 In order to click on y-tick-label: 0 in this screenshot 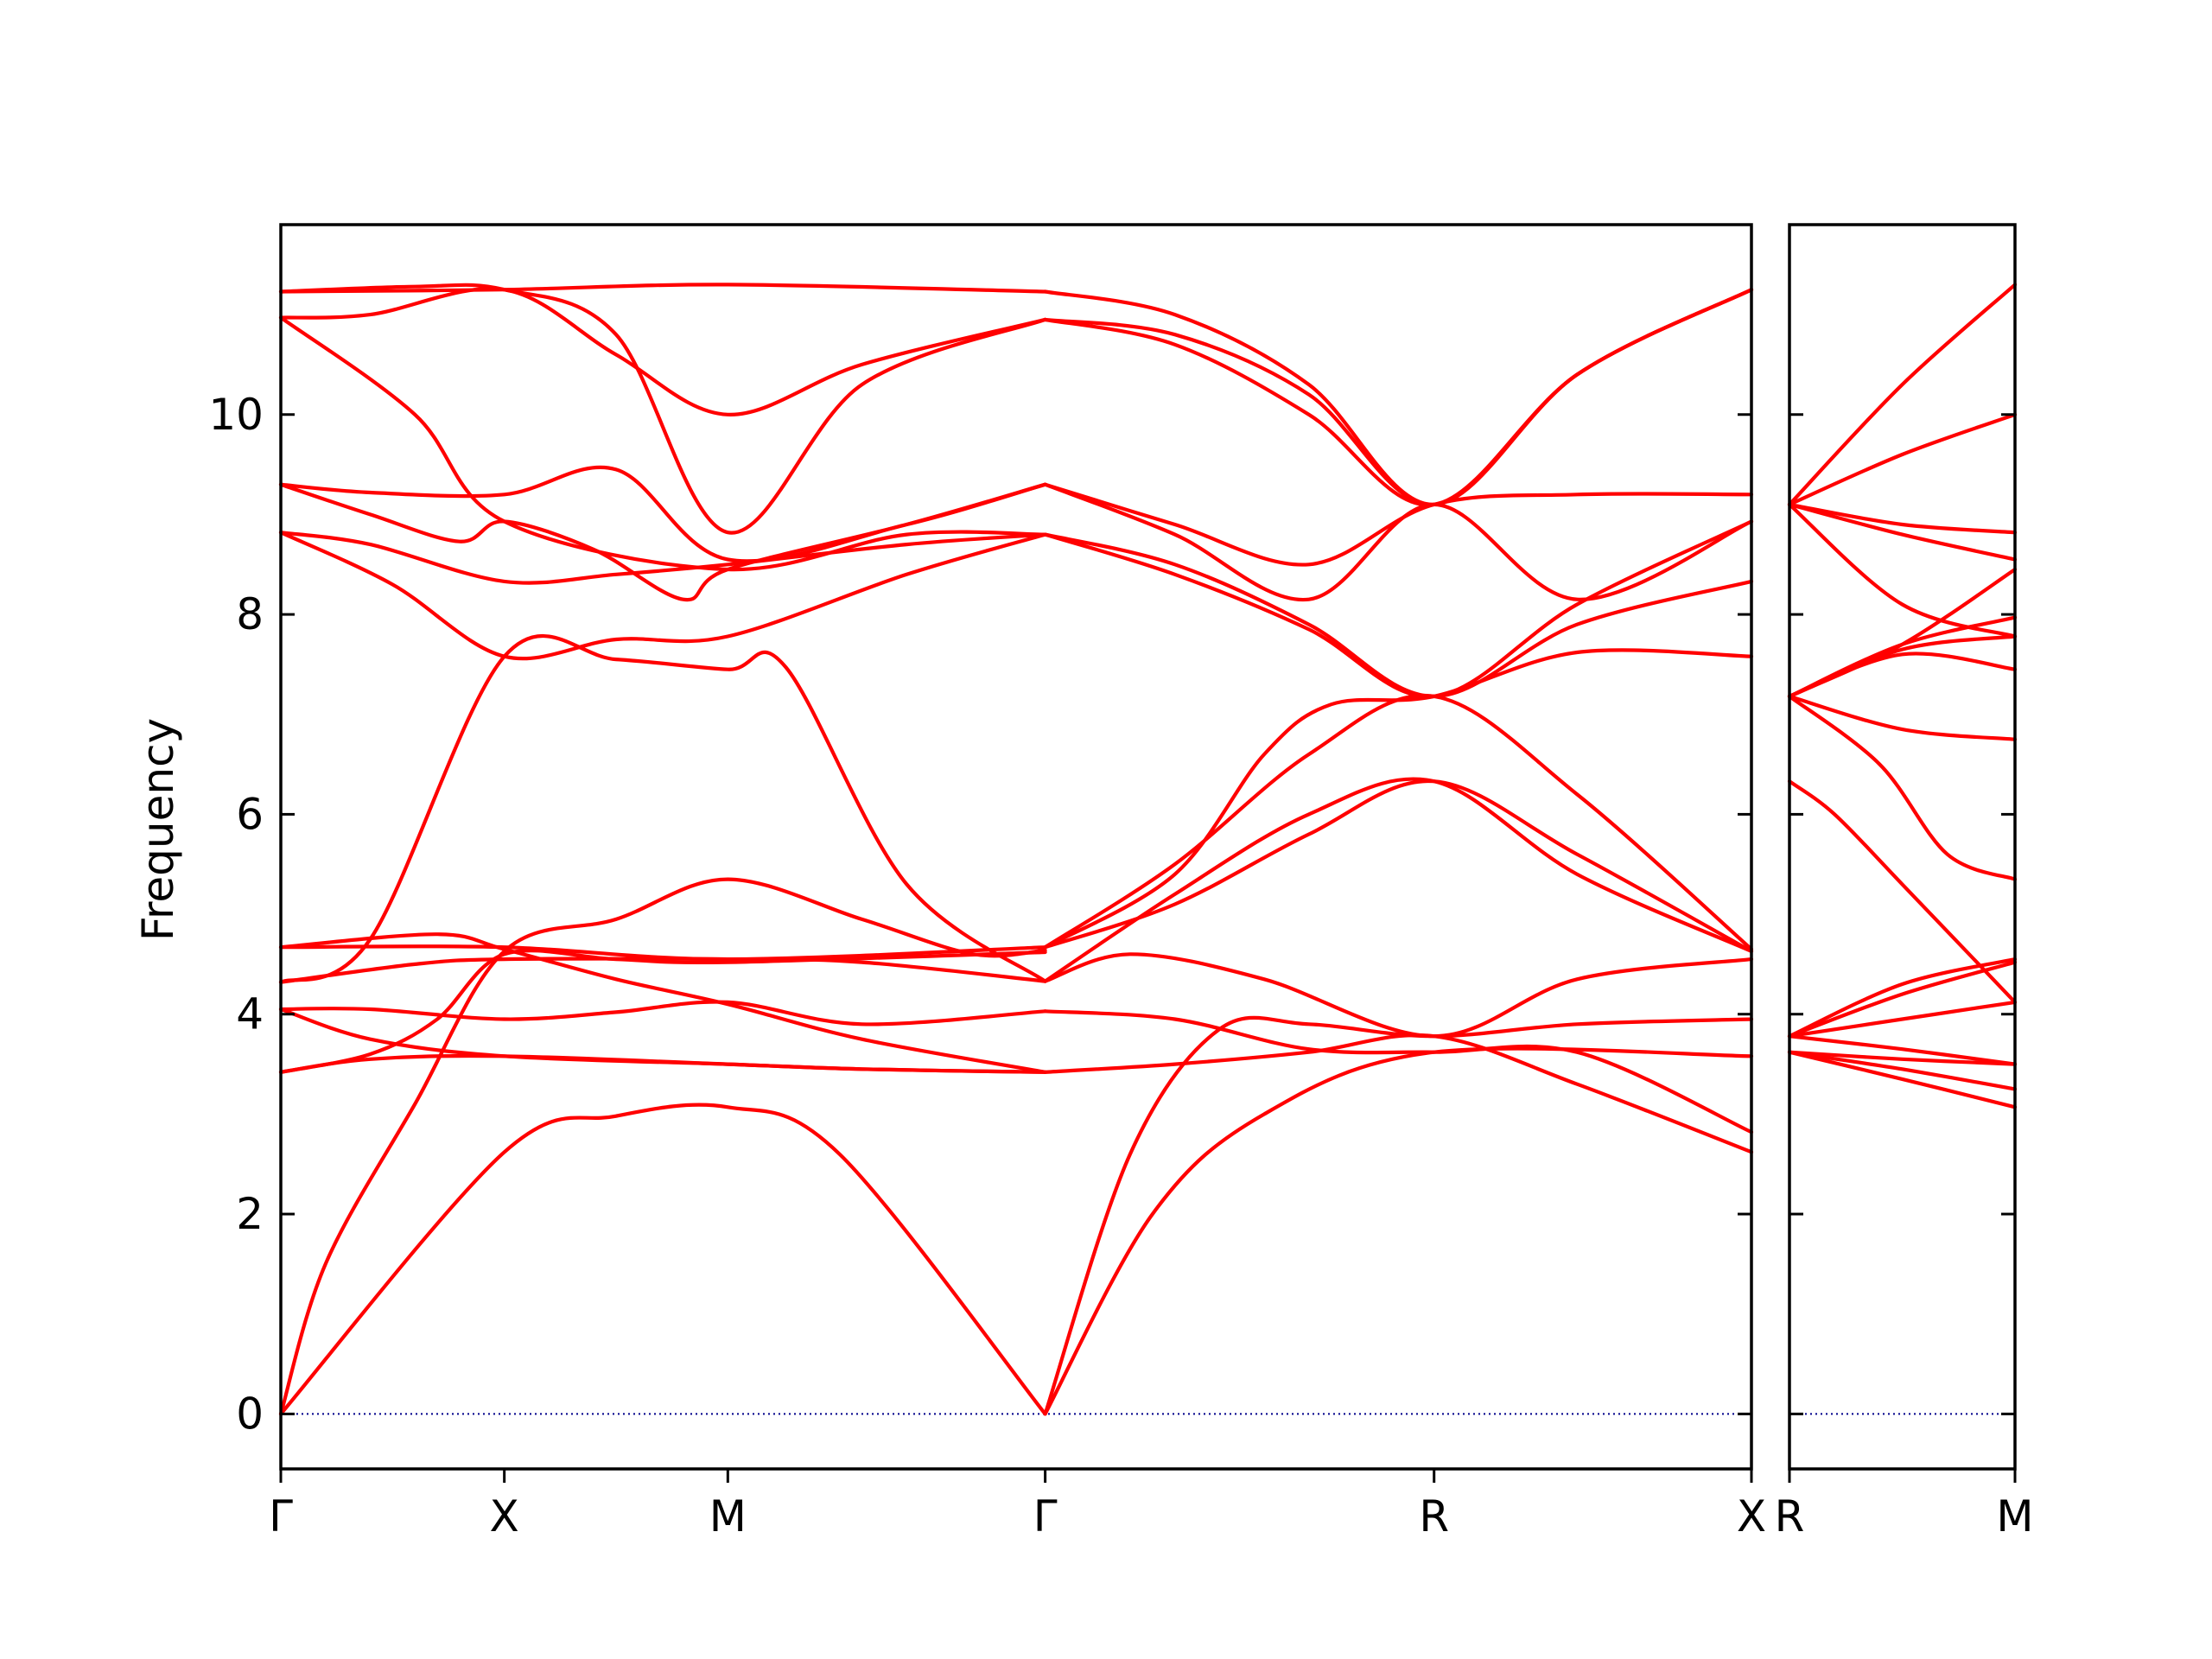, I will do `click(250, 1414)`.